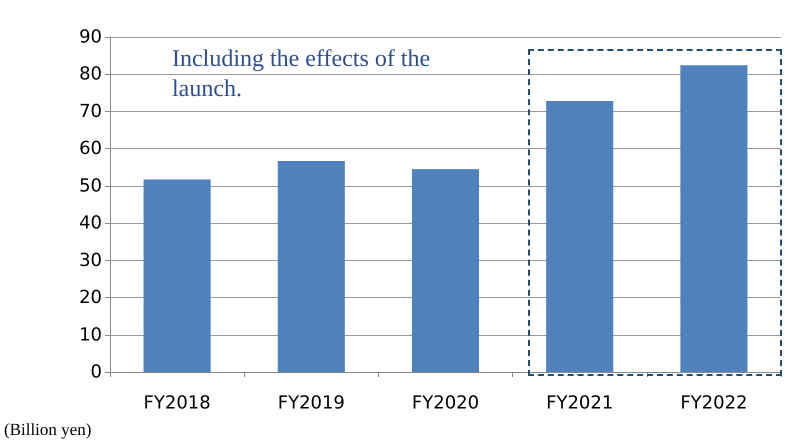 Image resolution: width=803 pixels, height=443 pixels. Describe the element at coordinates (580, 403) in the screenshot. I see `x-tick-label: FY2021` at that location.